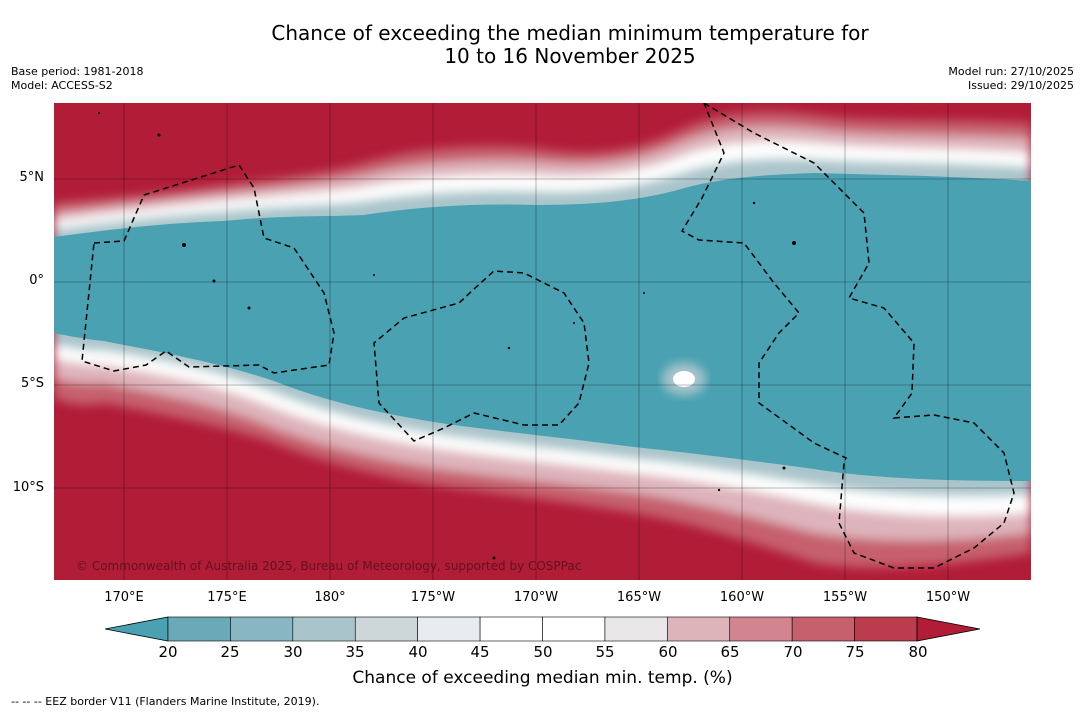 The width and height of the screenshot is (1085, 713). What do you see at coordinates (730, 652) in the screenshot?
I see `colorbar-tick: 65` at bounding box center [730, 652].